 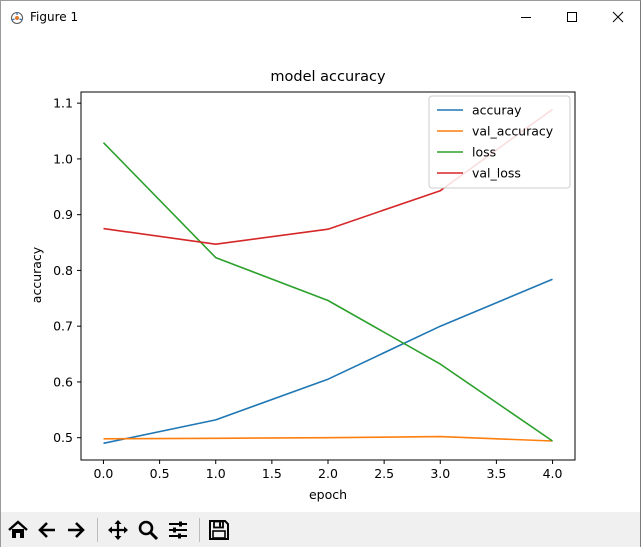 What do you see at coordinates (320, 529) in the screenshot?
I see `navigation-toolbar` at bounding box center [320, 529].